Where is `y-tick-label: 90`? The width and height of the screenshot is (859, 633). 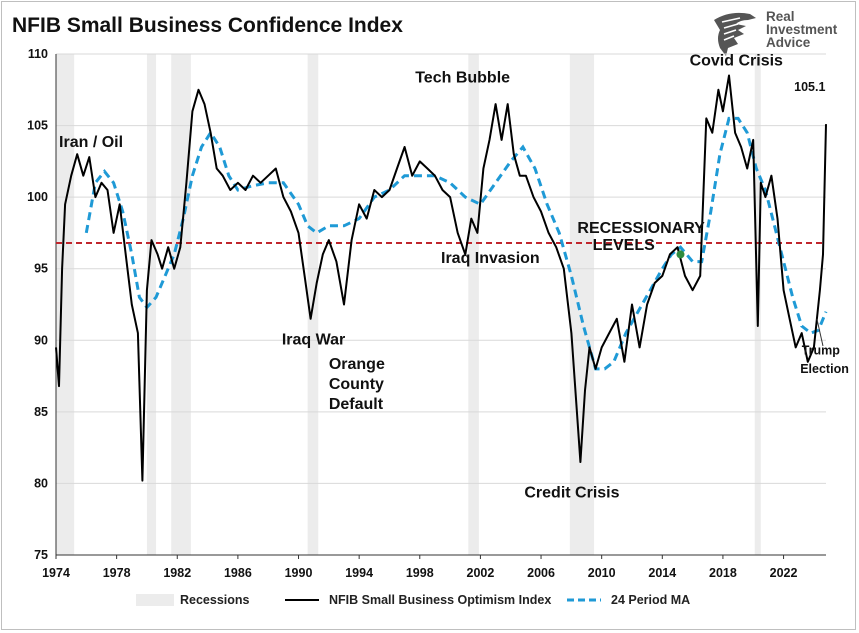 y-tick-label: 90 is located at coordinates (41, 340).